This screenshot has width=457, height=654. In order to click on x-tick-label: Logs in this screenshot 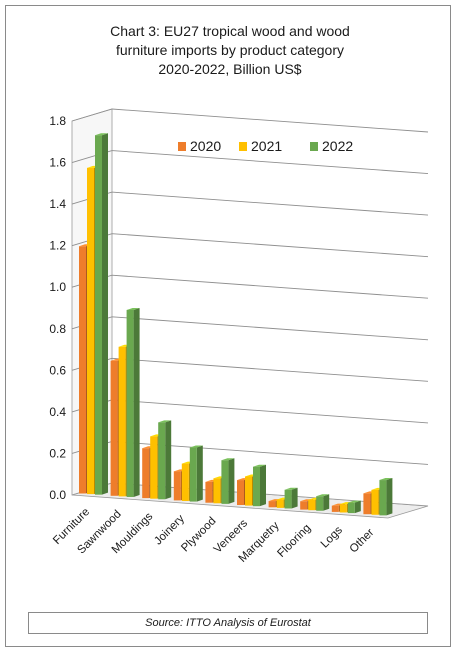, I will do `click(332, 537)`.